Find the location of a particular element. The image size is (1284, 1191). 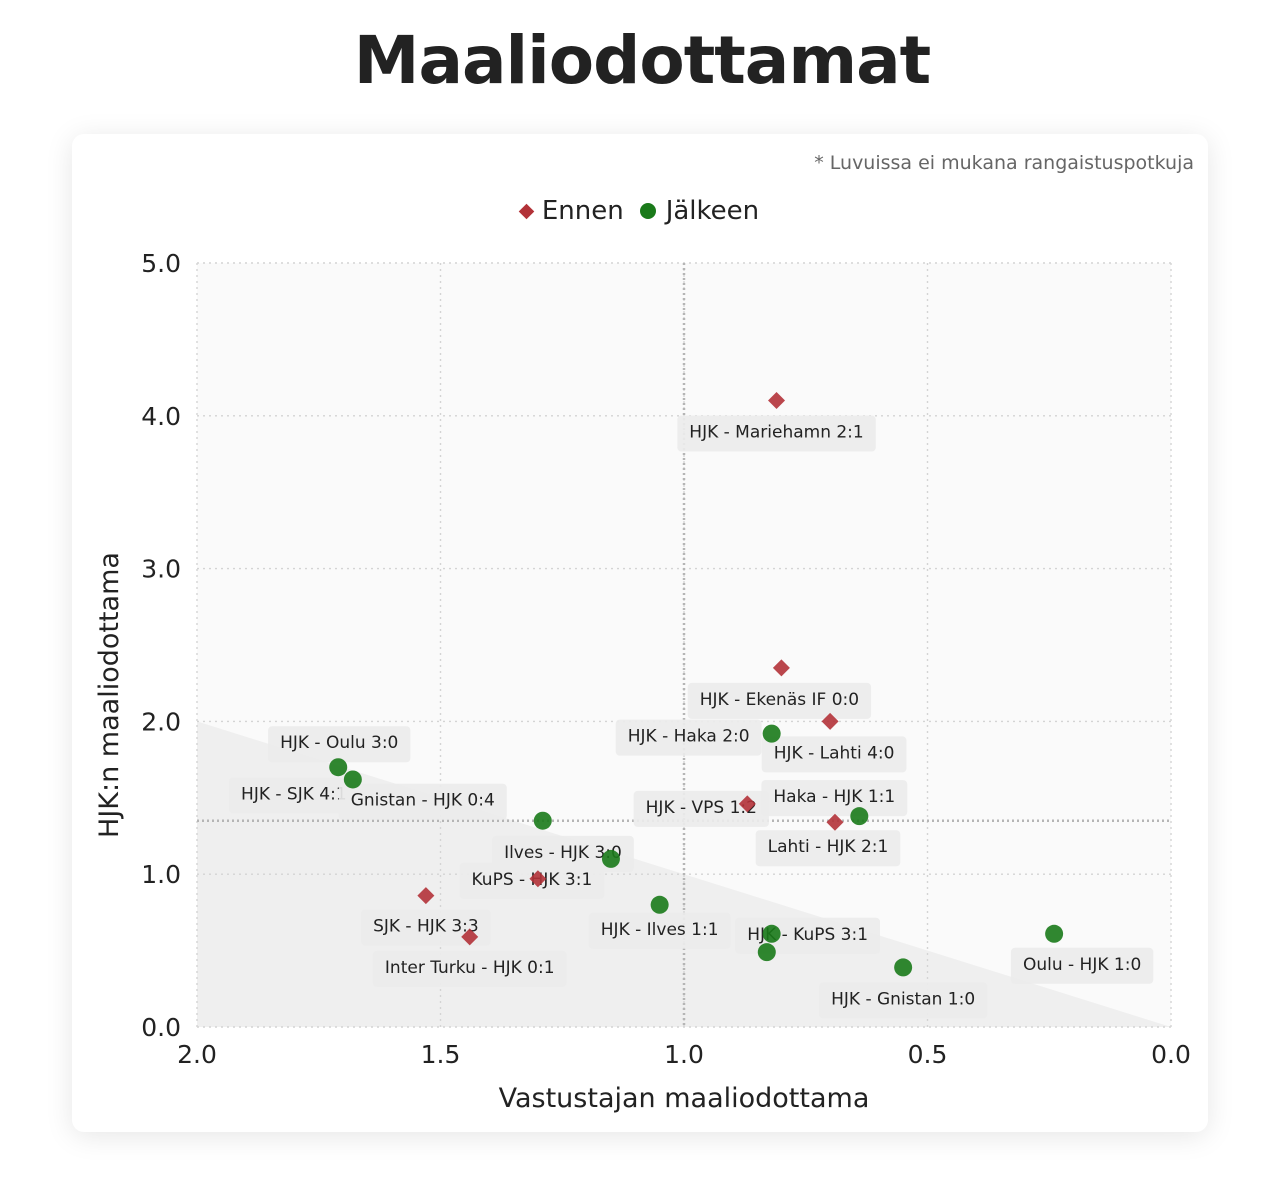

y-tick-label: 3.0 is located at coordinates (161, 569).